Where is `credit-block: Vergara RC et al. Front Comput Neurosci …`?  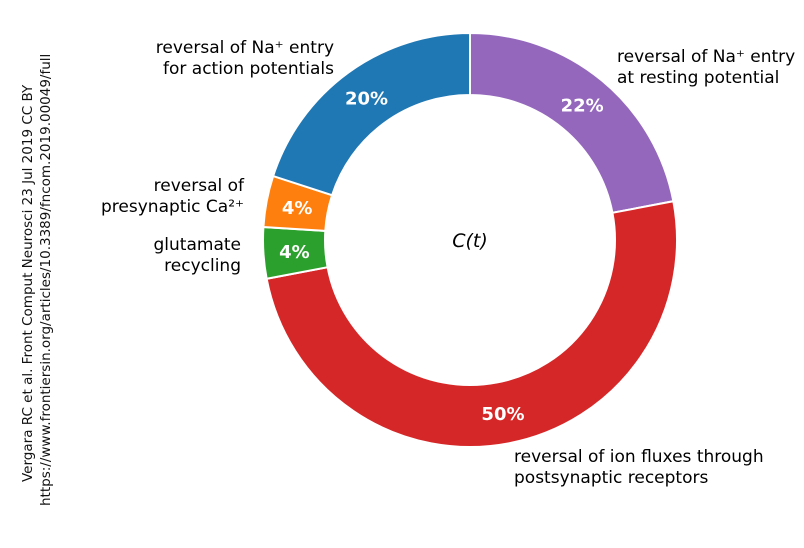 credit-block: Vergara RC et al. Front Comput Neurosci … is located at coordinates (30, 272).